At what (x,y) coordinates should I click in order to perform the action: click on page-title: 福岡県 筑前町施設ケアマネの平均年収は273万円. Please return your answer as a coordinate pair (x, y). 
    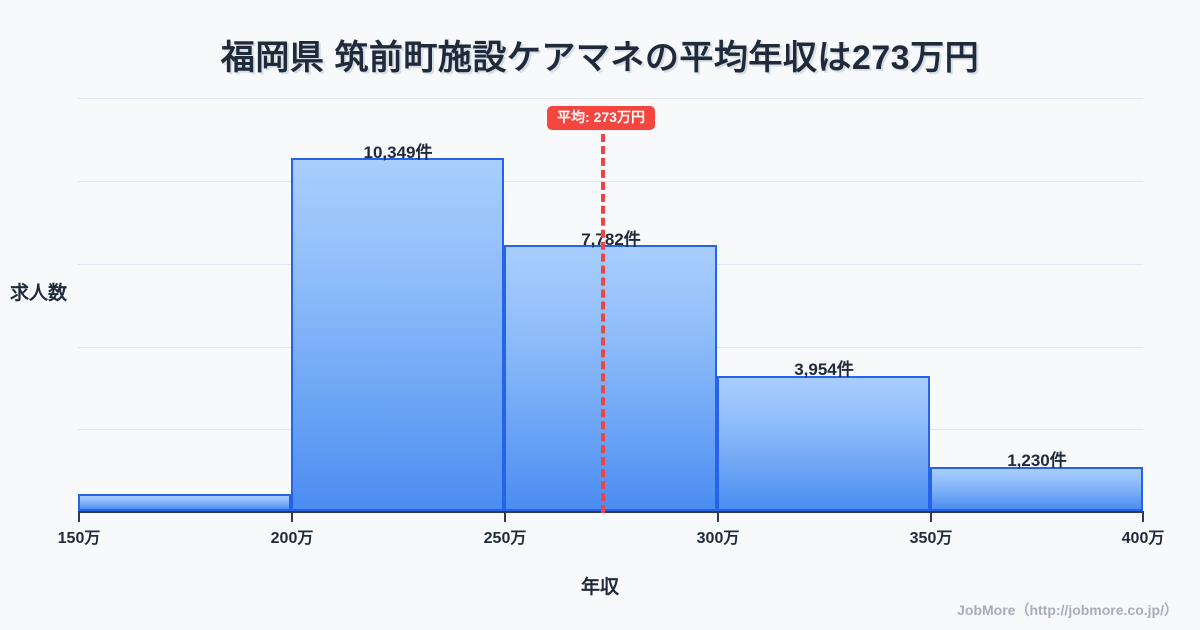
    Looking at the image, I should click on (600, 58).